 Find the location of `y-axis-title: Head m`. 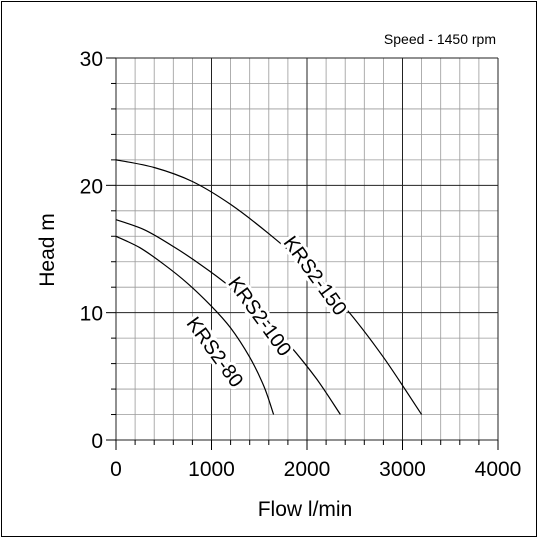

y-axis-title: Head m is located at coordinates (47, 250).